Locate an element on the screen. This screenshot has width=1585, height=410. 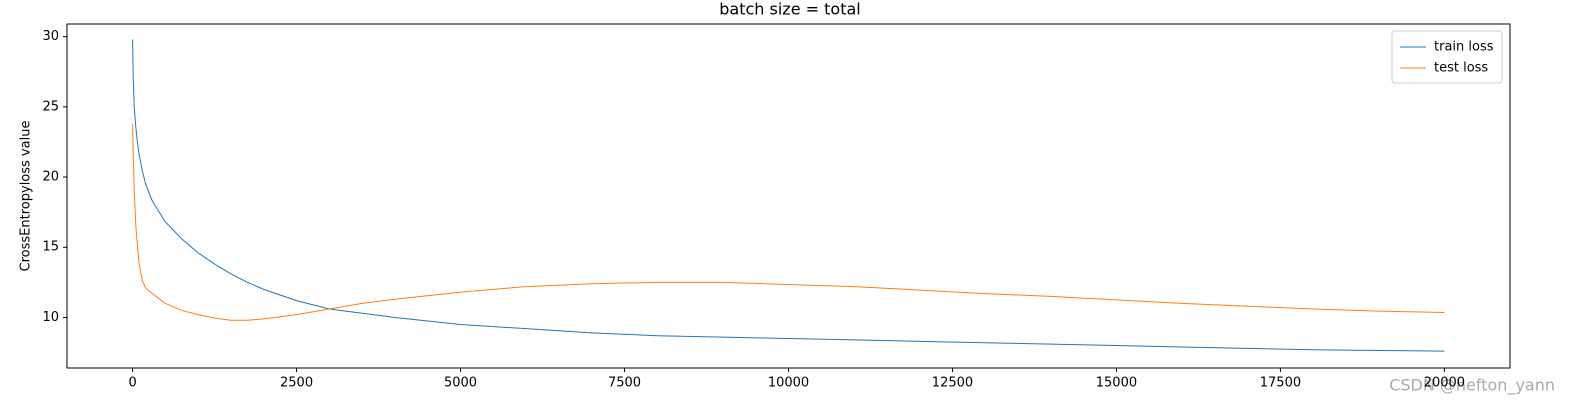
chart-title: batch size = total is located at coordinates (789, 9).